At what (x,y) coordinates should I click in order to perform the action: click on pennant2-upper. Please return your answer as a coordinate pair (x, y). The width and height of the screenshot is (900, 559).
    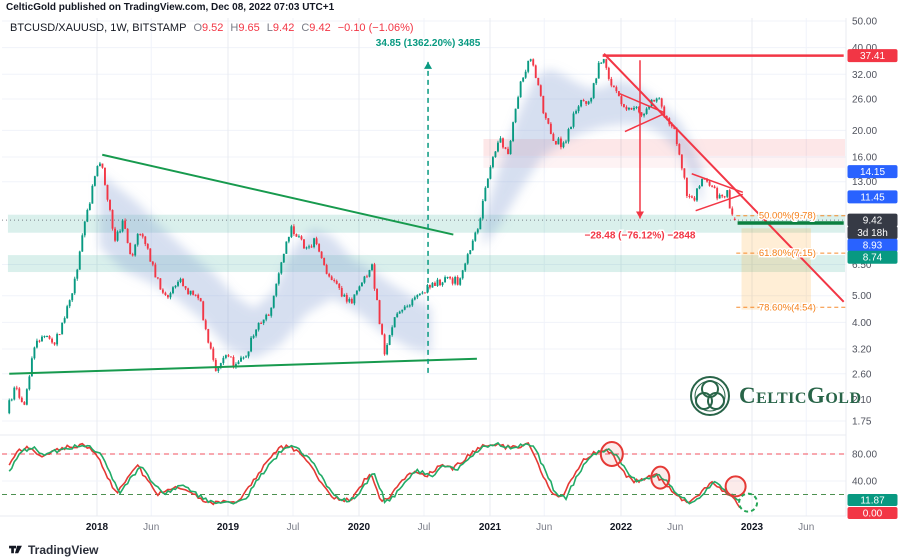
    Looking at the image, I should click on (717, 183).